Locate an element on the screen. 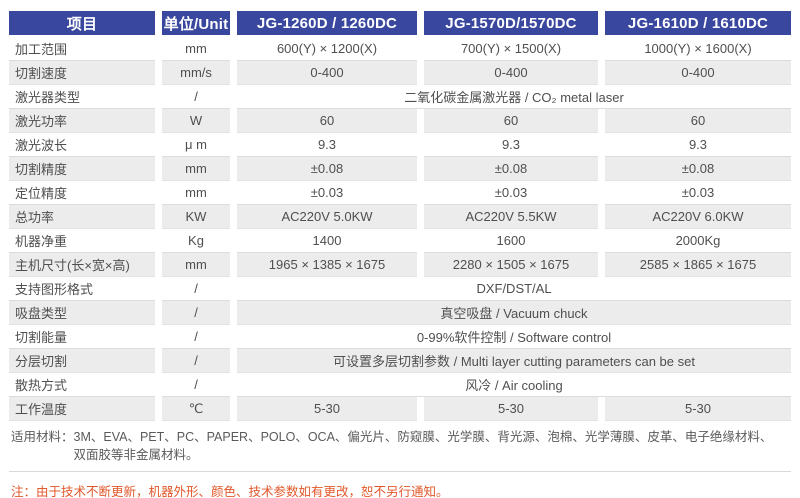 This screenshot has width=800, height=498. value-cell-span: 风冷 / Air cooling is located at coordinates (514, 385).